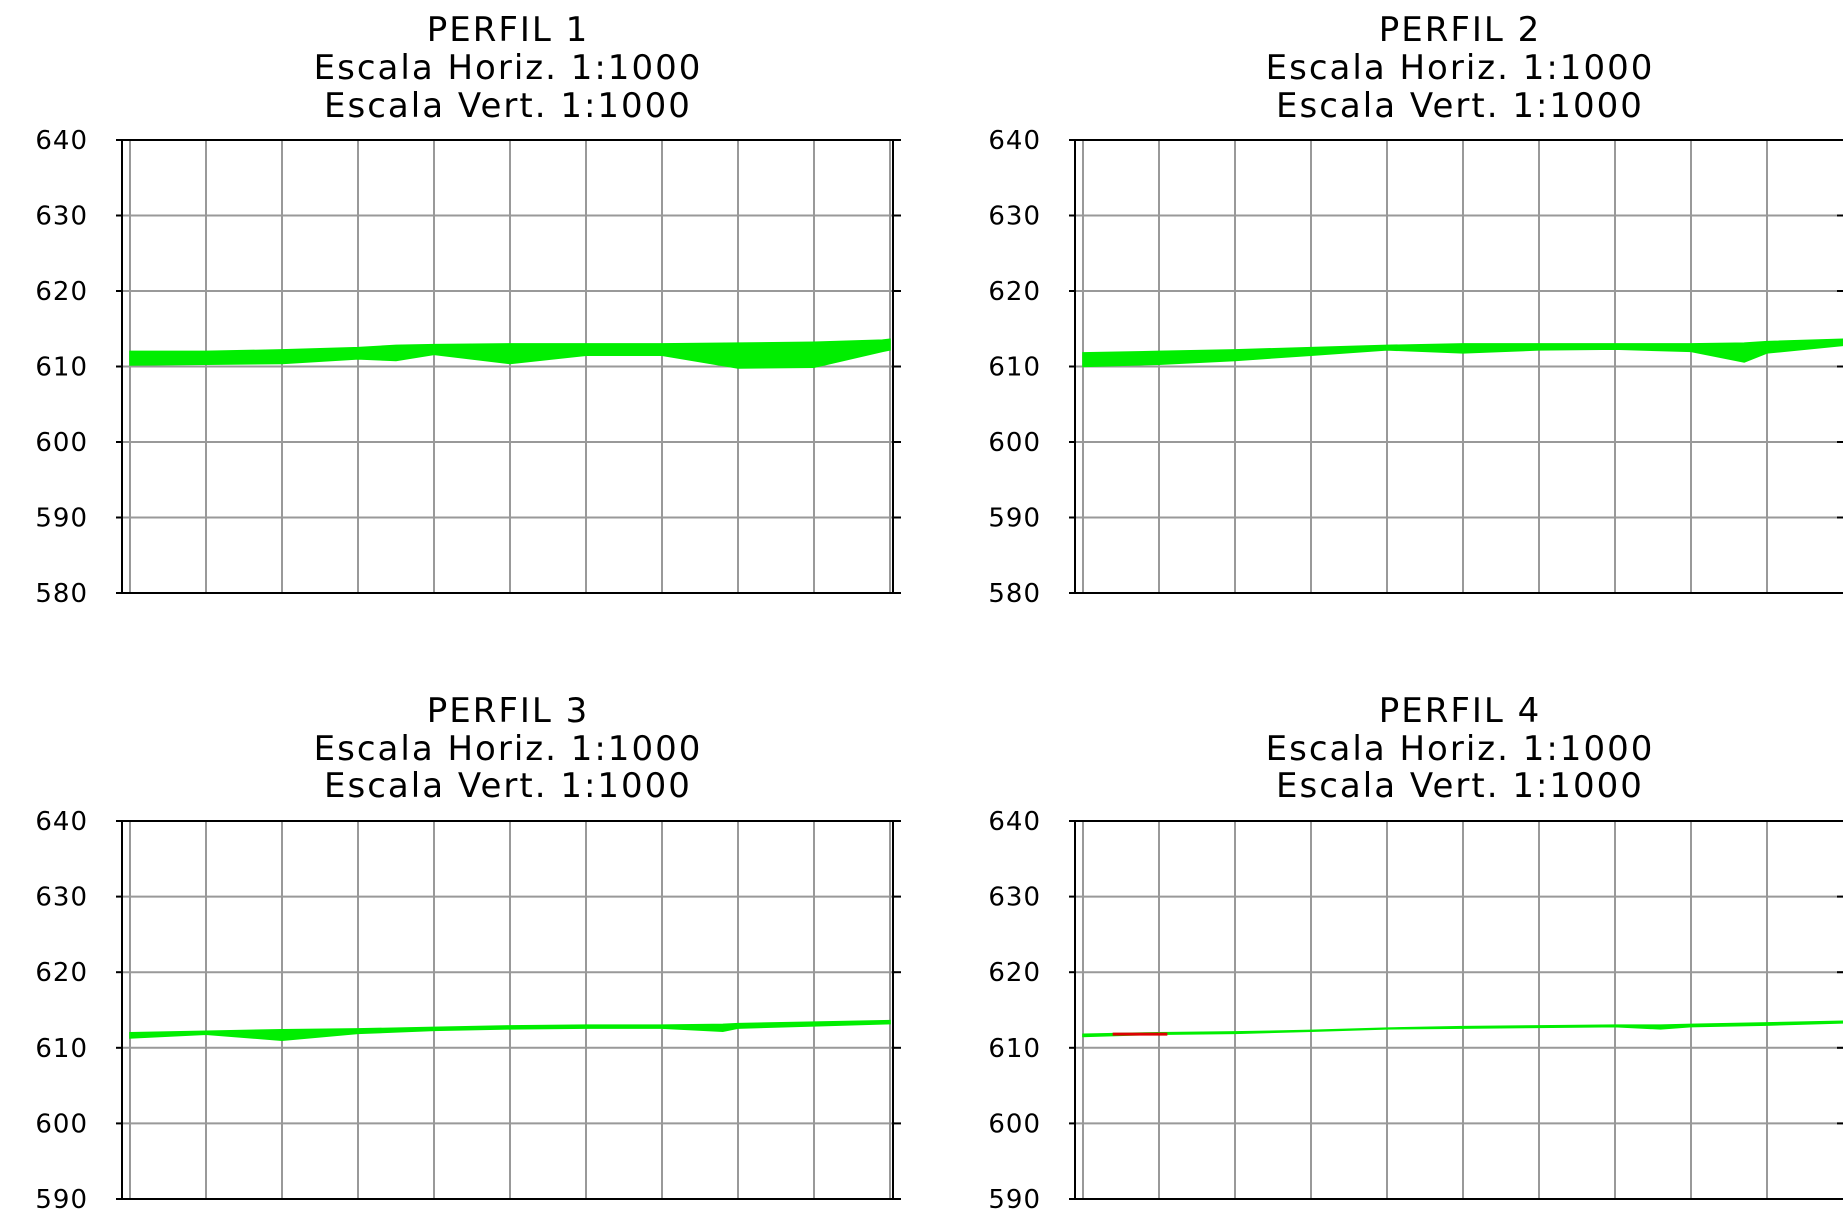 Image resolution: width=1843 pixels, height=1218 pixels. I want to click on chart-title: PERFIL 4, so click(1460, 711).